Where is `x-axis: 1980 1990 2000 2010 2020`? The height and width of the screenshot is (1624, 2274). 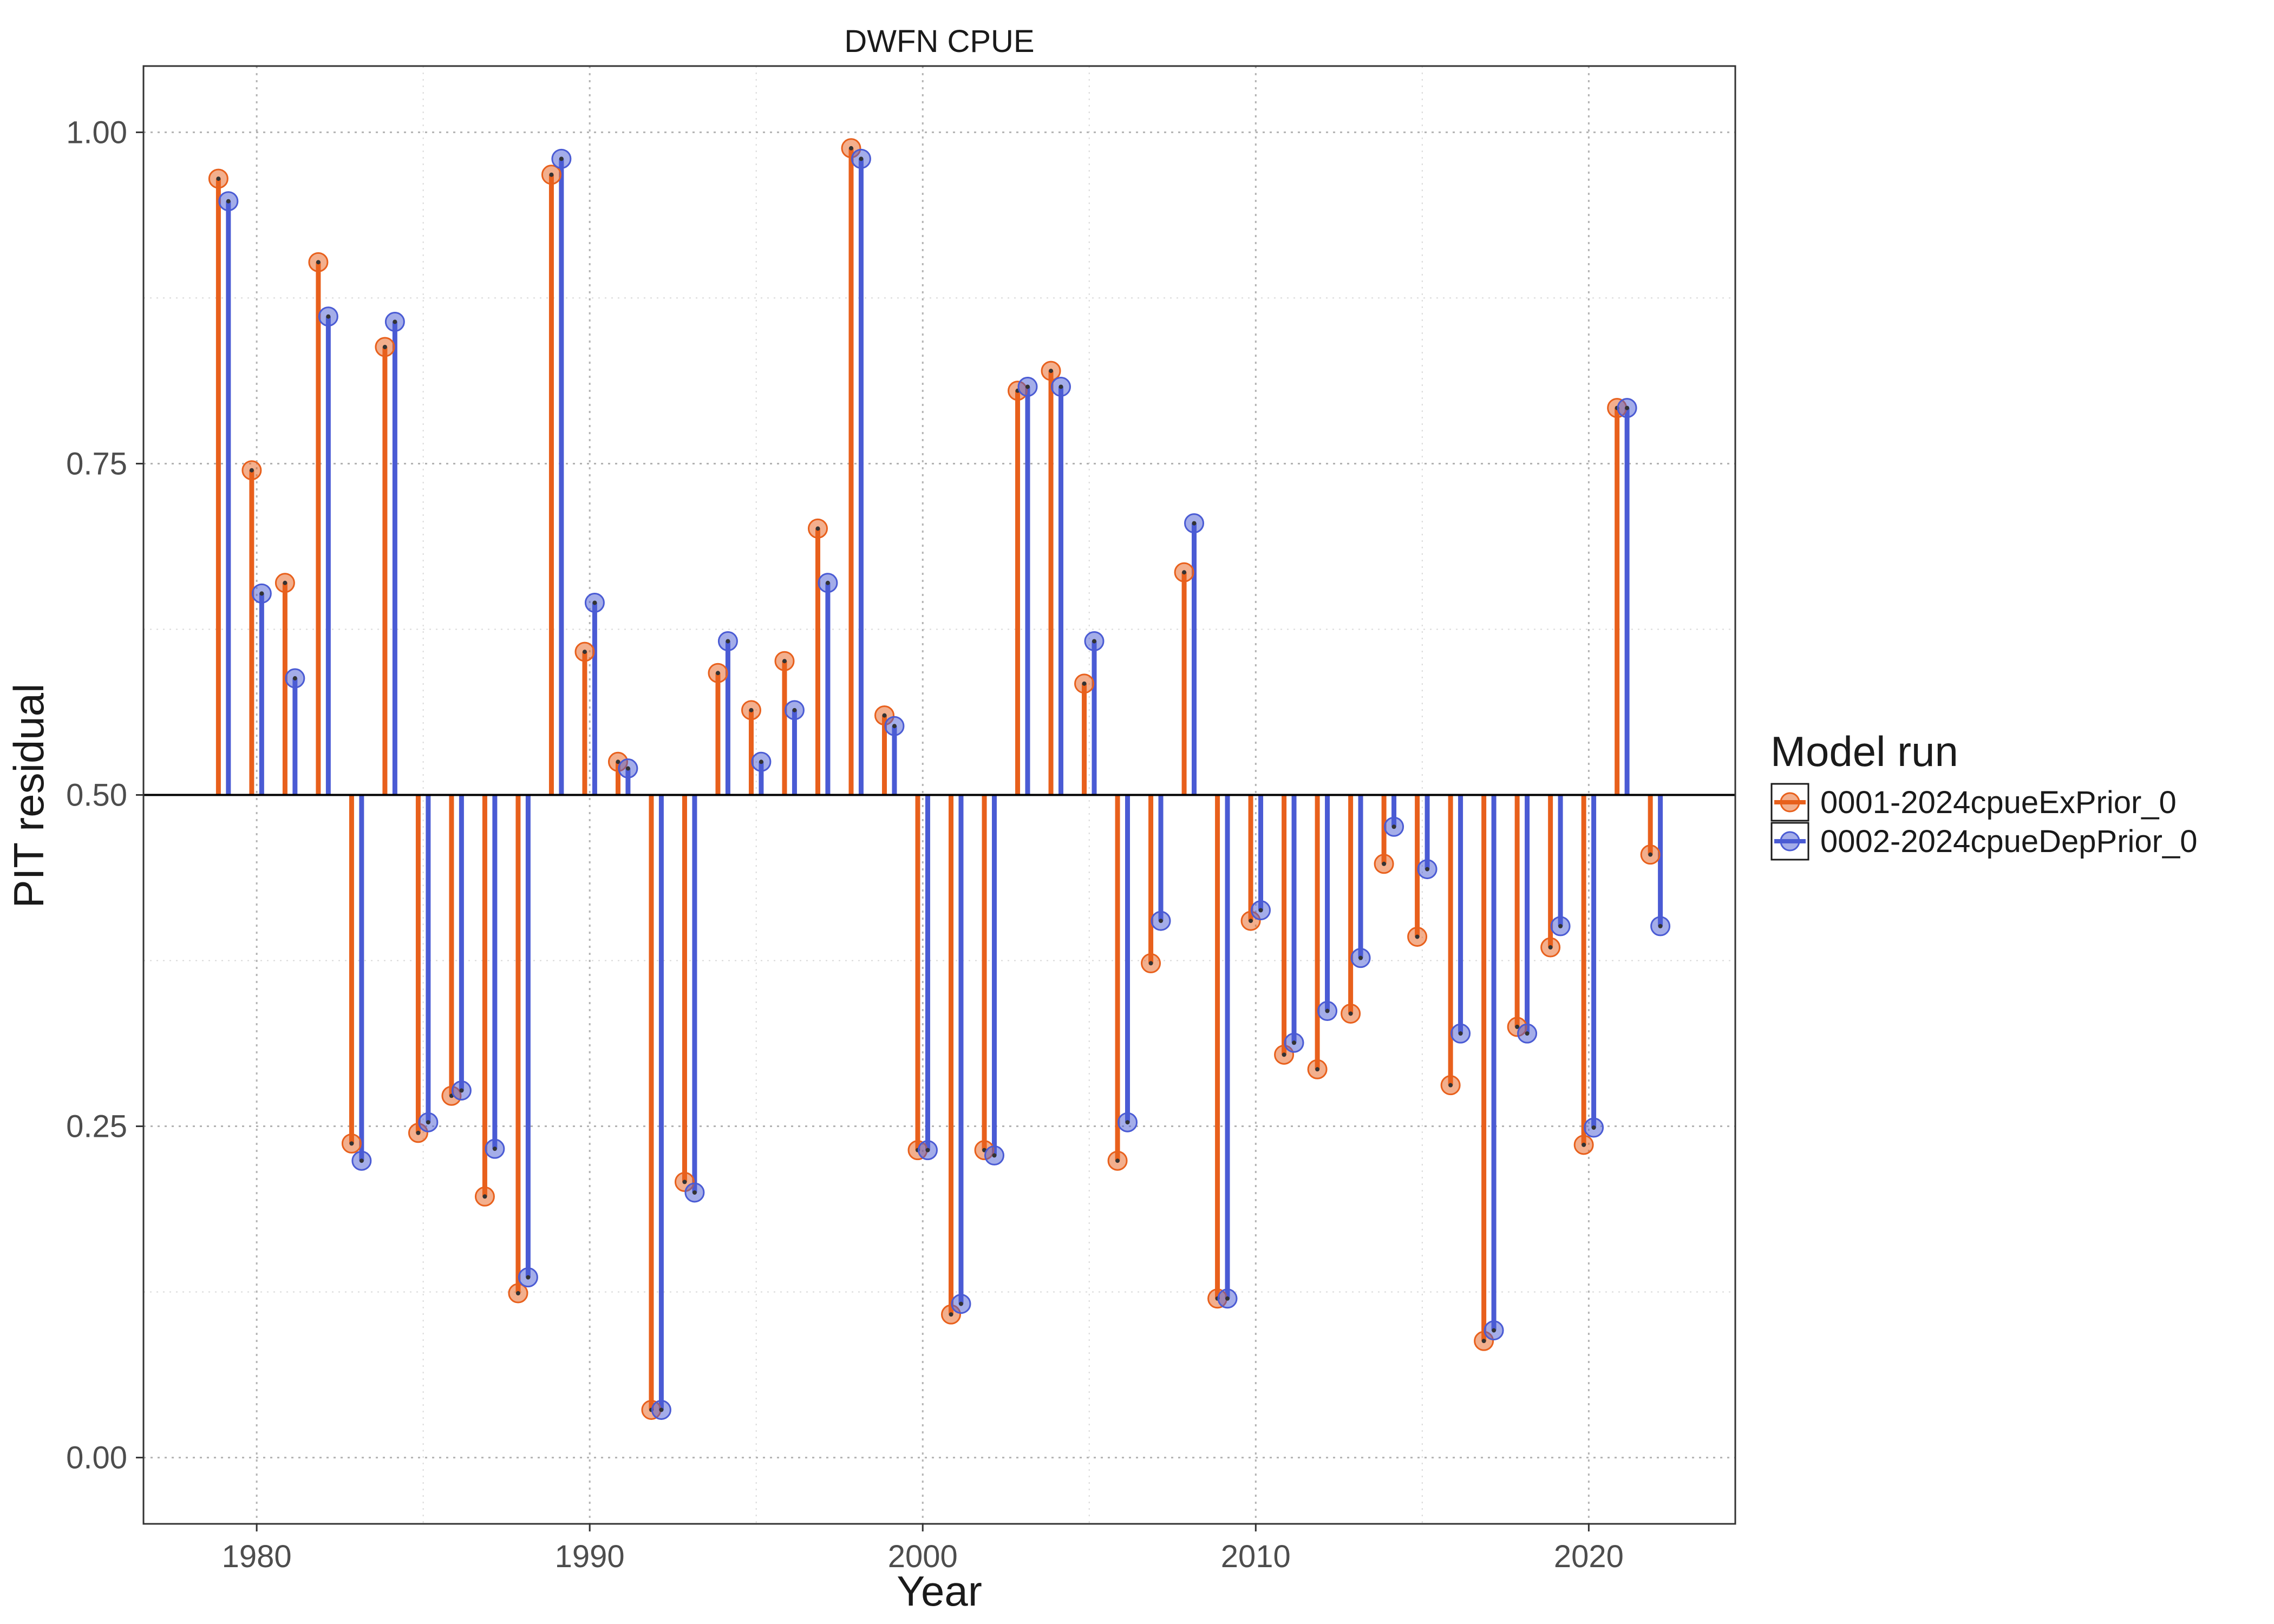
x-axis: 1980 1990 2000 2010 2020 is located at coordinates (923, 1549).